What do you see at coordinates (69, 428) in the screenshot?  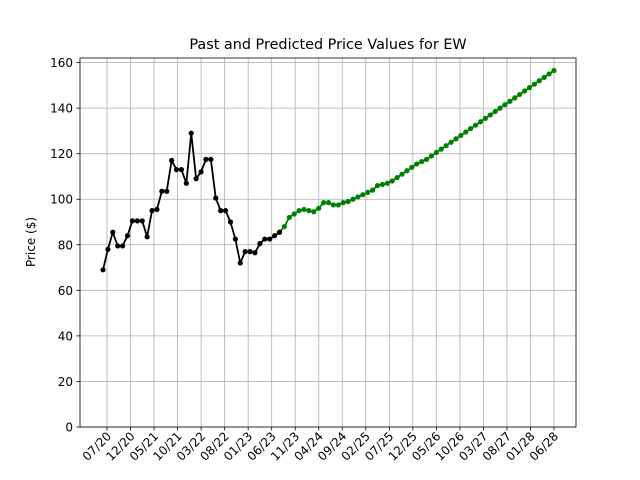 I see `y-tick-label: 0` at bounding box center [69, 428].